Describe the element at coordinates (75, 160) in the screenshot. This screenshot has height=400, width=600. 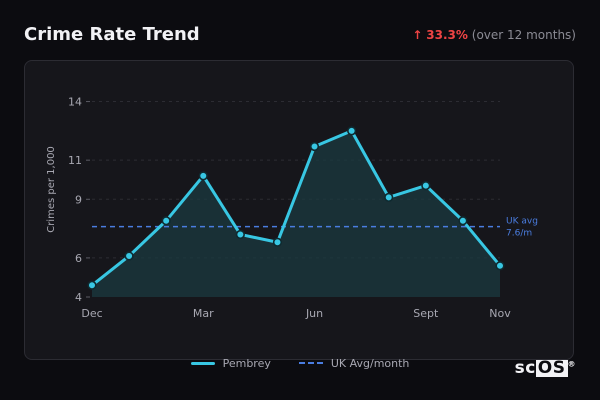
I see `y-tick-label: 11` at that location.